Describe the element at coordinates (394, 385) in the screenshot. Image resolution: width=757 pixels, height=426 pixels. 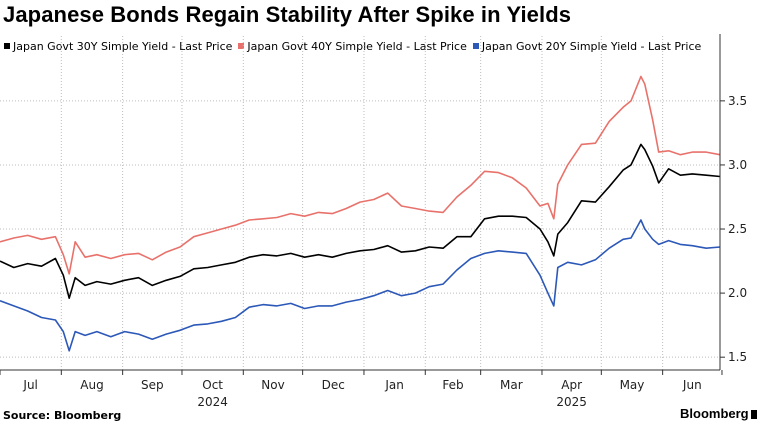
I see `x-tick-label: Jan` at that location.